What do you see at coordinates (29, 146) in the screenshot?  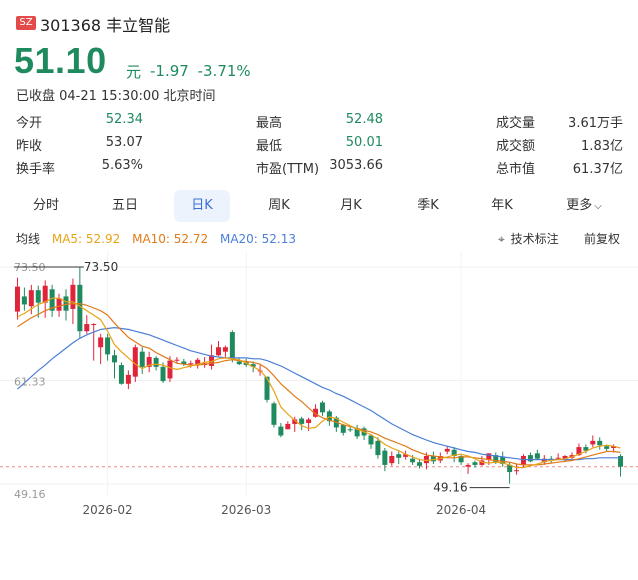 I see `stat-label: 昨收` at bounding box center [29, 146].